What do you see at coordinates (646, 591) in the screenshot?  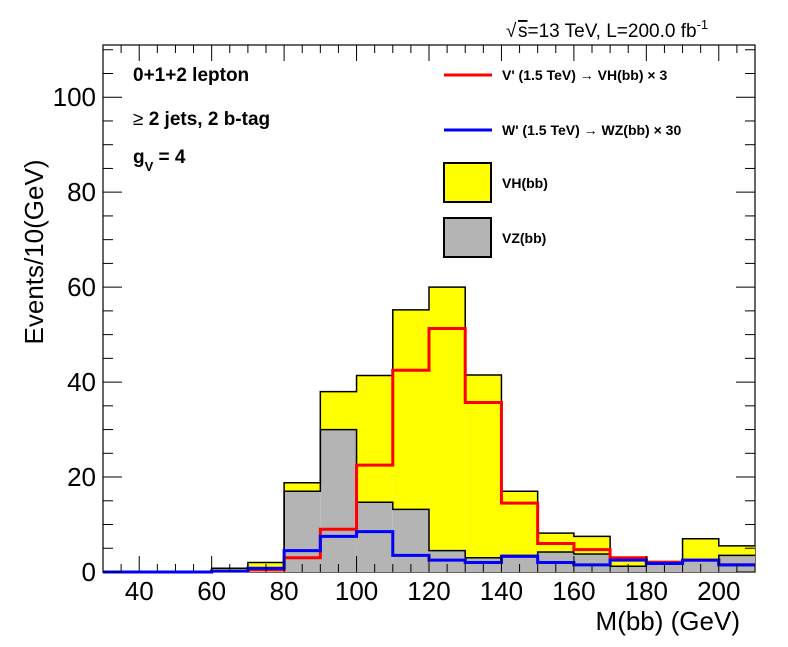 I see `x-tick-label: 180` at bounding box center [646, 591].